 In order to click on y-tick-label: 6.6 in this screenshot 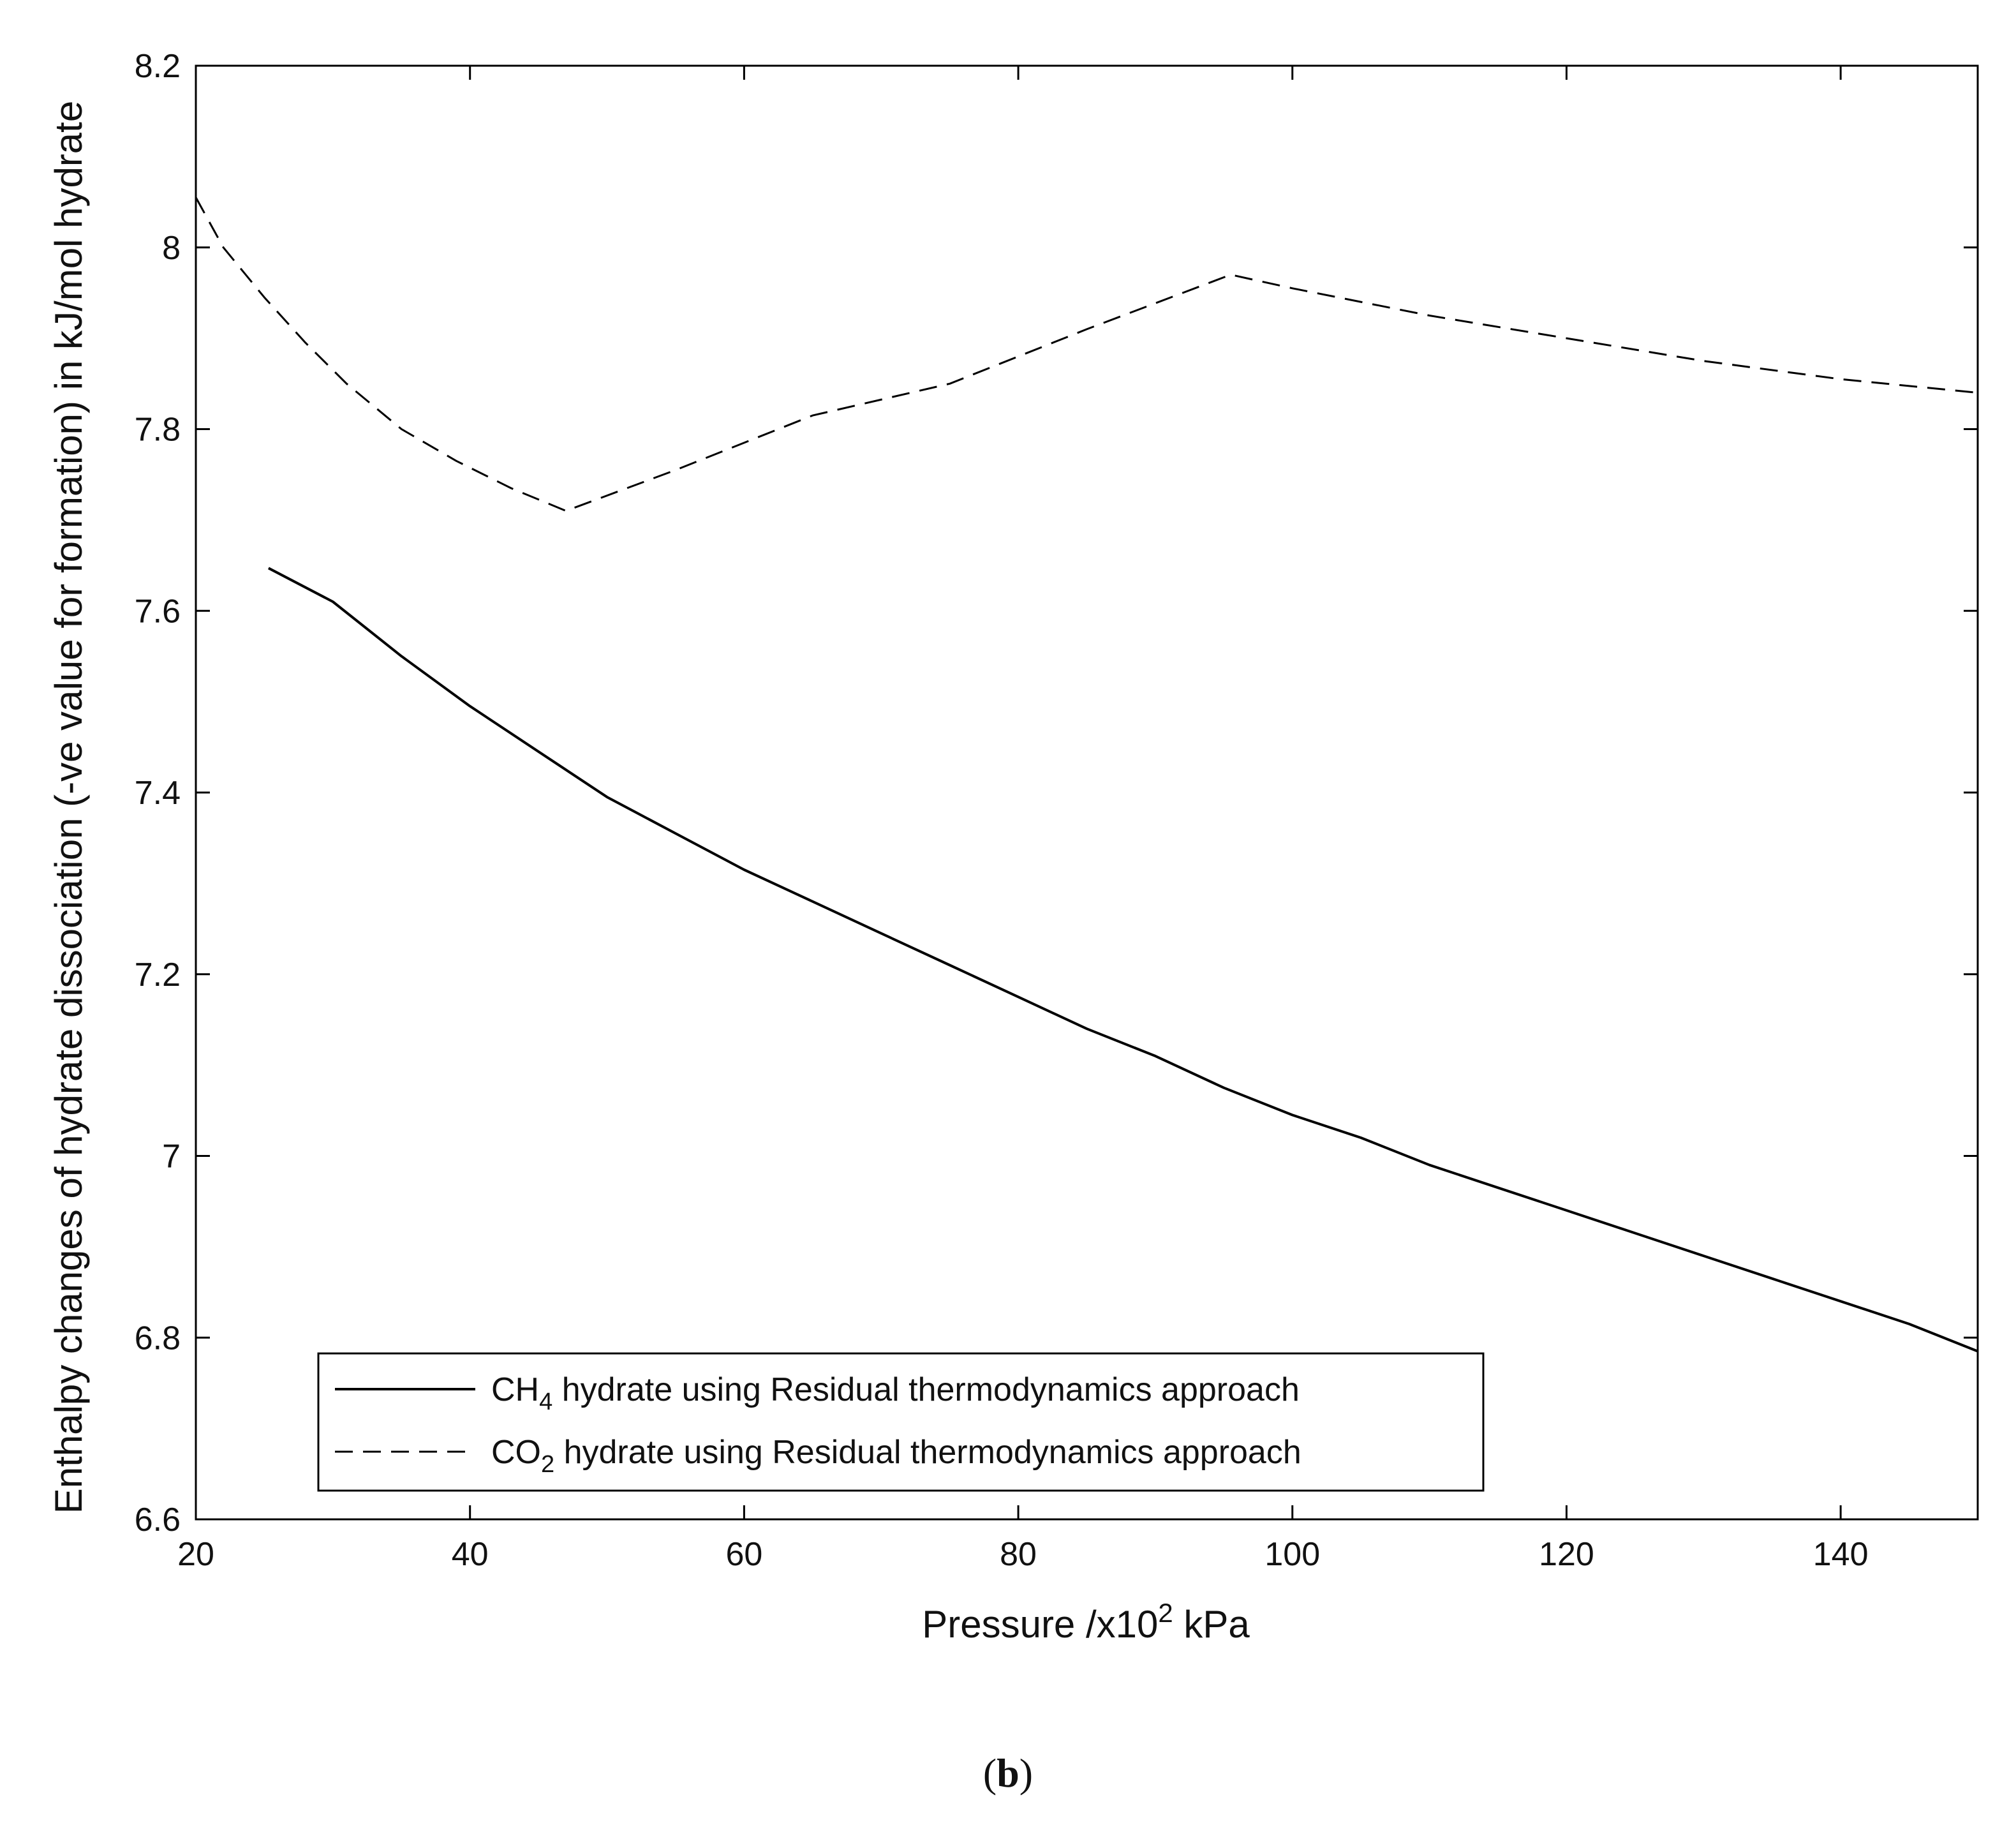, I will do `click(158, 1519)`.